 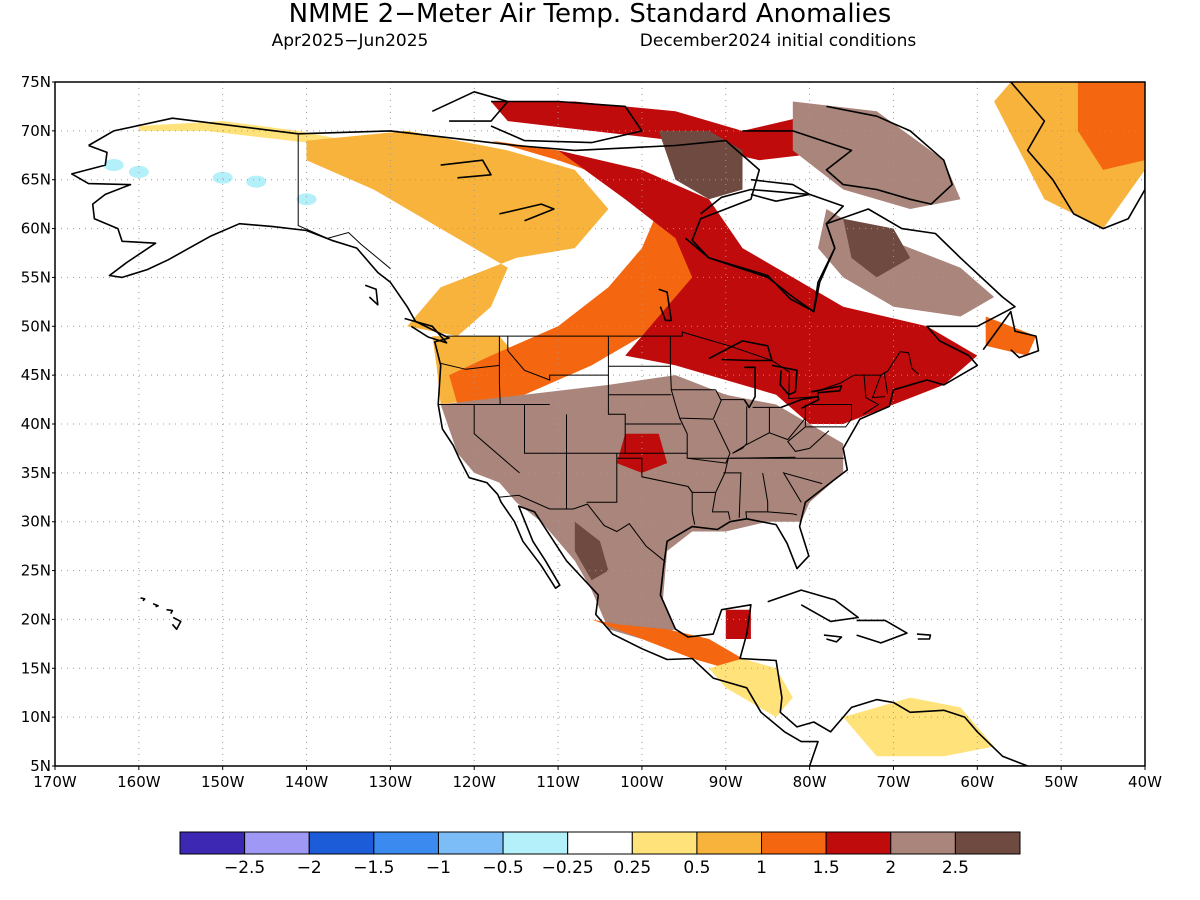 What do you see at coordinates (768, 287) in the screenshot?
I see `anomaly-region-hudson-great-lakes-ne` at bounding box center [768, 287].